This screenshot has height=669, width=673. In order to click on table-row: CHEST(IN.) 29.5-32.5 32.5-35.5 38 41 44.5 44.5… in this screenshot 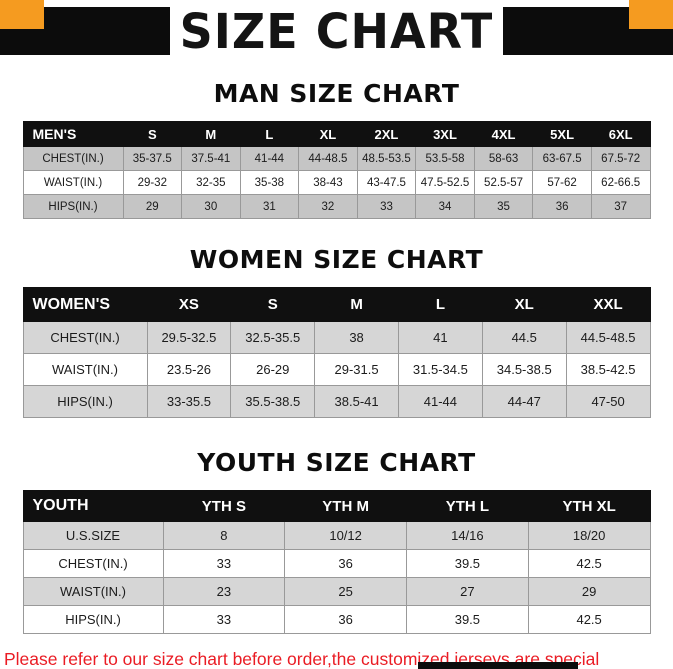, I will do `click(336, 337)`.